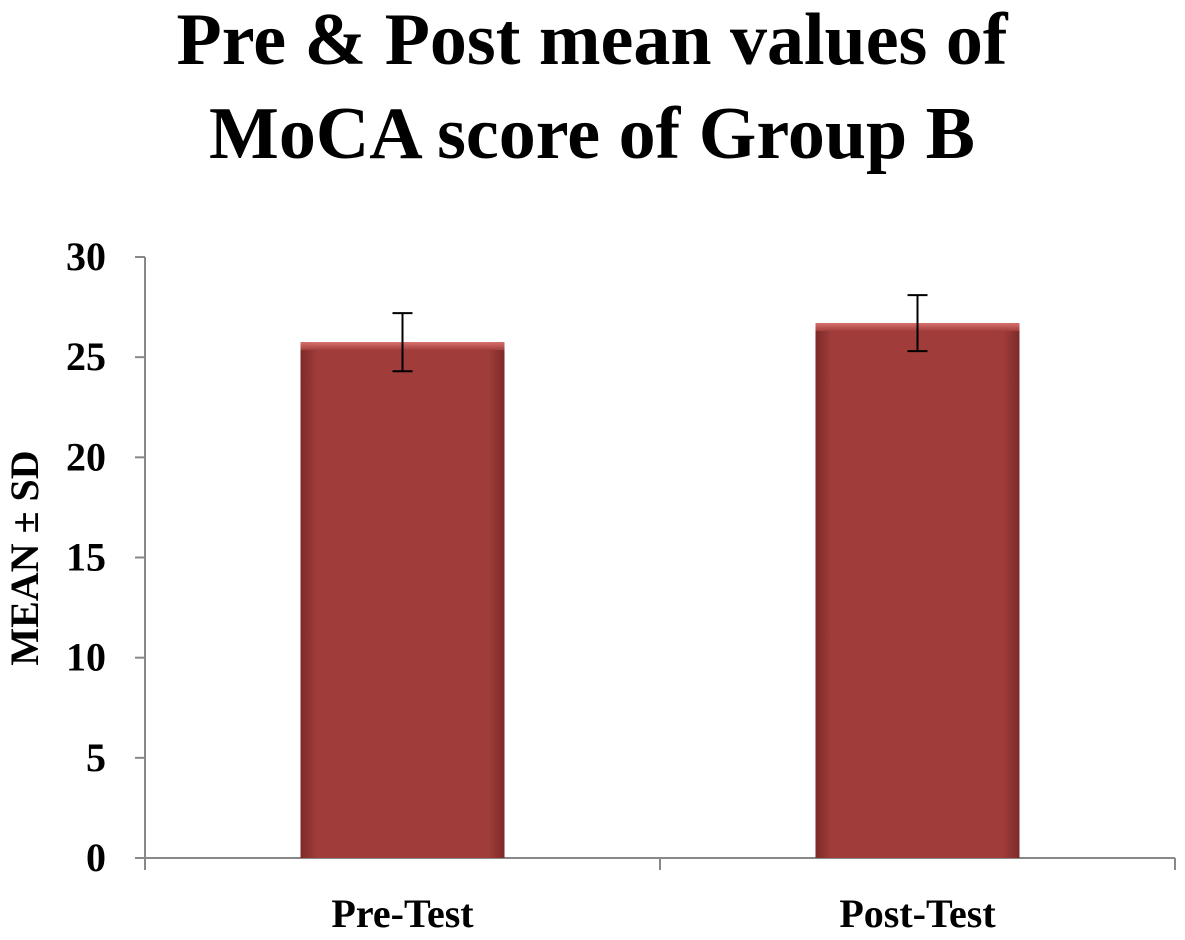 Image resolution: width=1185 pixels, height=940 pixels. I want to click on y-tick-label-25: 25, so click(86, 356).